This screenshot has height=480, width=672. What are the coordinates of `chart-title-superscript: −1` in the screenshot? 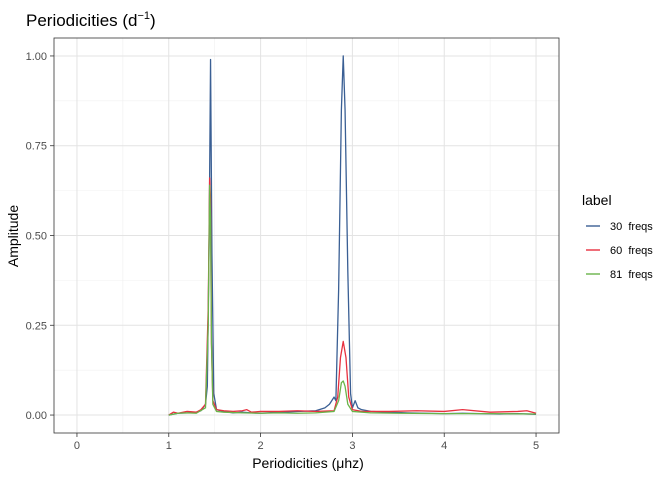 It's located at (144, 16).